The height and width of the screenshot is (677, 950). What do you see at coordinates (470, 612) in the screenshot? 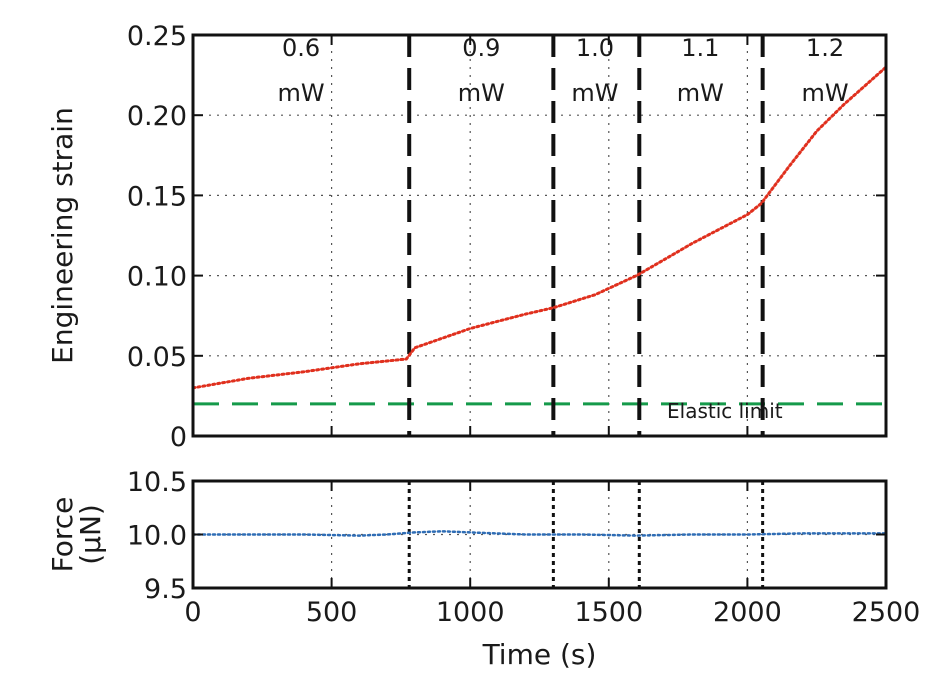
I see `x-tick-label: 1000` at bounding box center [470, 612].